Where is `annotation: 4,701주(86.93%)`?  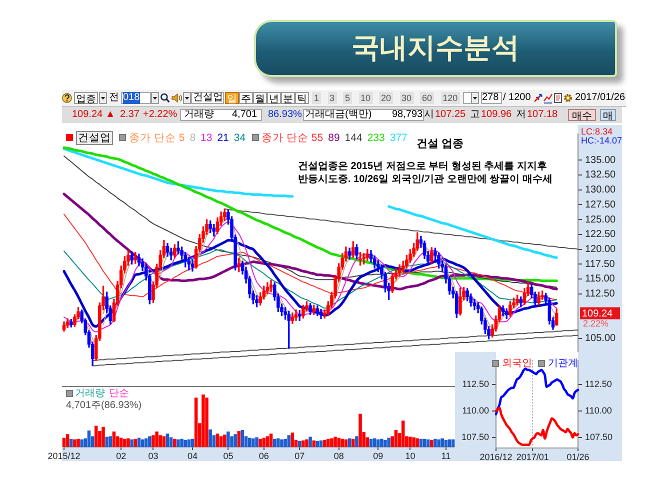
annotation: 4,701주(86.93%) is located at coordinates (104, 405).